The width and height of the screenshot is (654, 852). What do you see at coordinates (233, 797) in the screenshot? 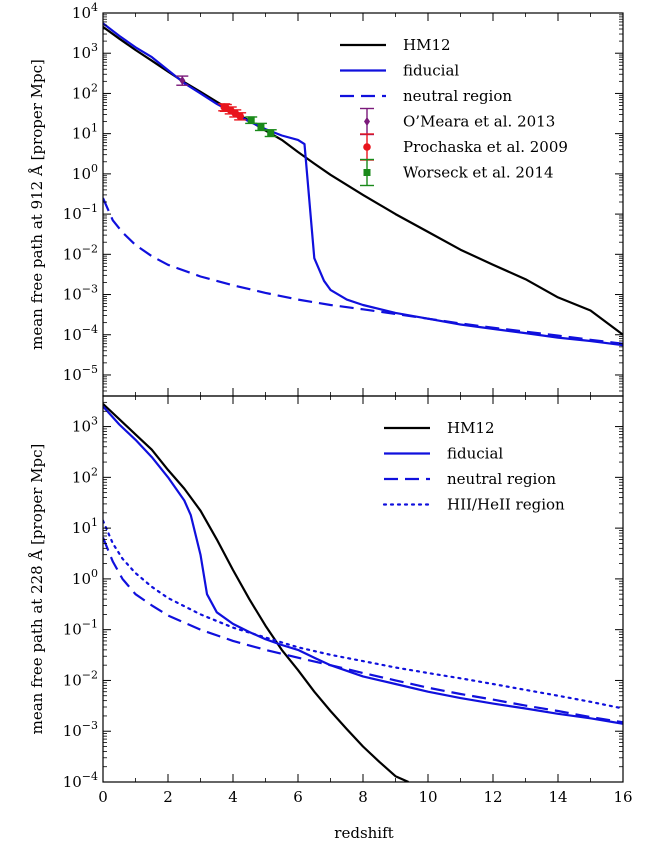
I see `x-tick-label: 4` at bounding box center [233, 797].